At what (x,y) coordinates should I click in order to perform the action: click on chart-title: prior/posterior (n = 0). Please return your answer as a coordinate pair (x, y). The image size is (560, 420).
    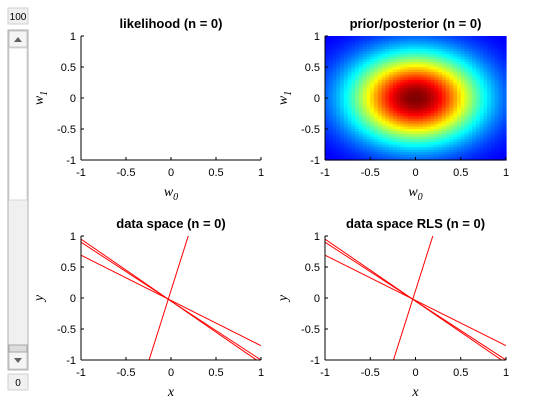
    Looking at the image, I should click on (416, 23).